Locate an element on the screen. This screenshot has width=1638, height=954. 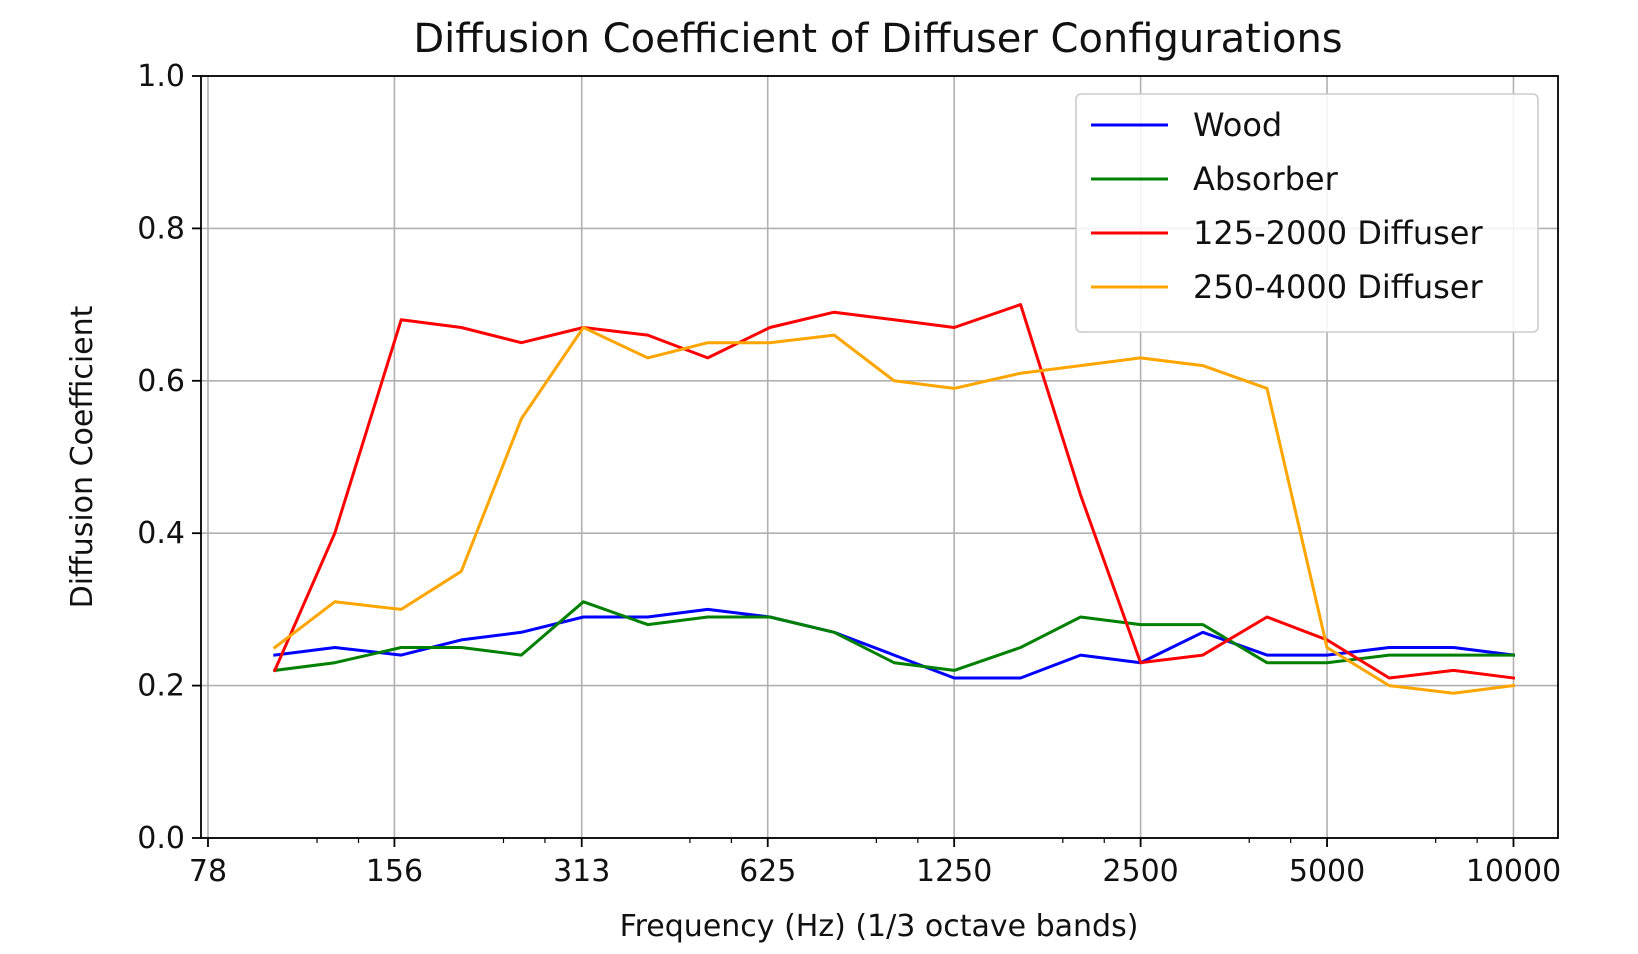
legend-box is located at coordinates (1307, 213).